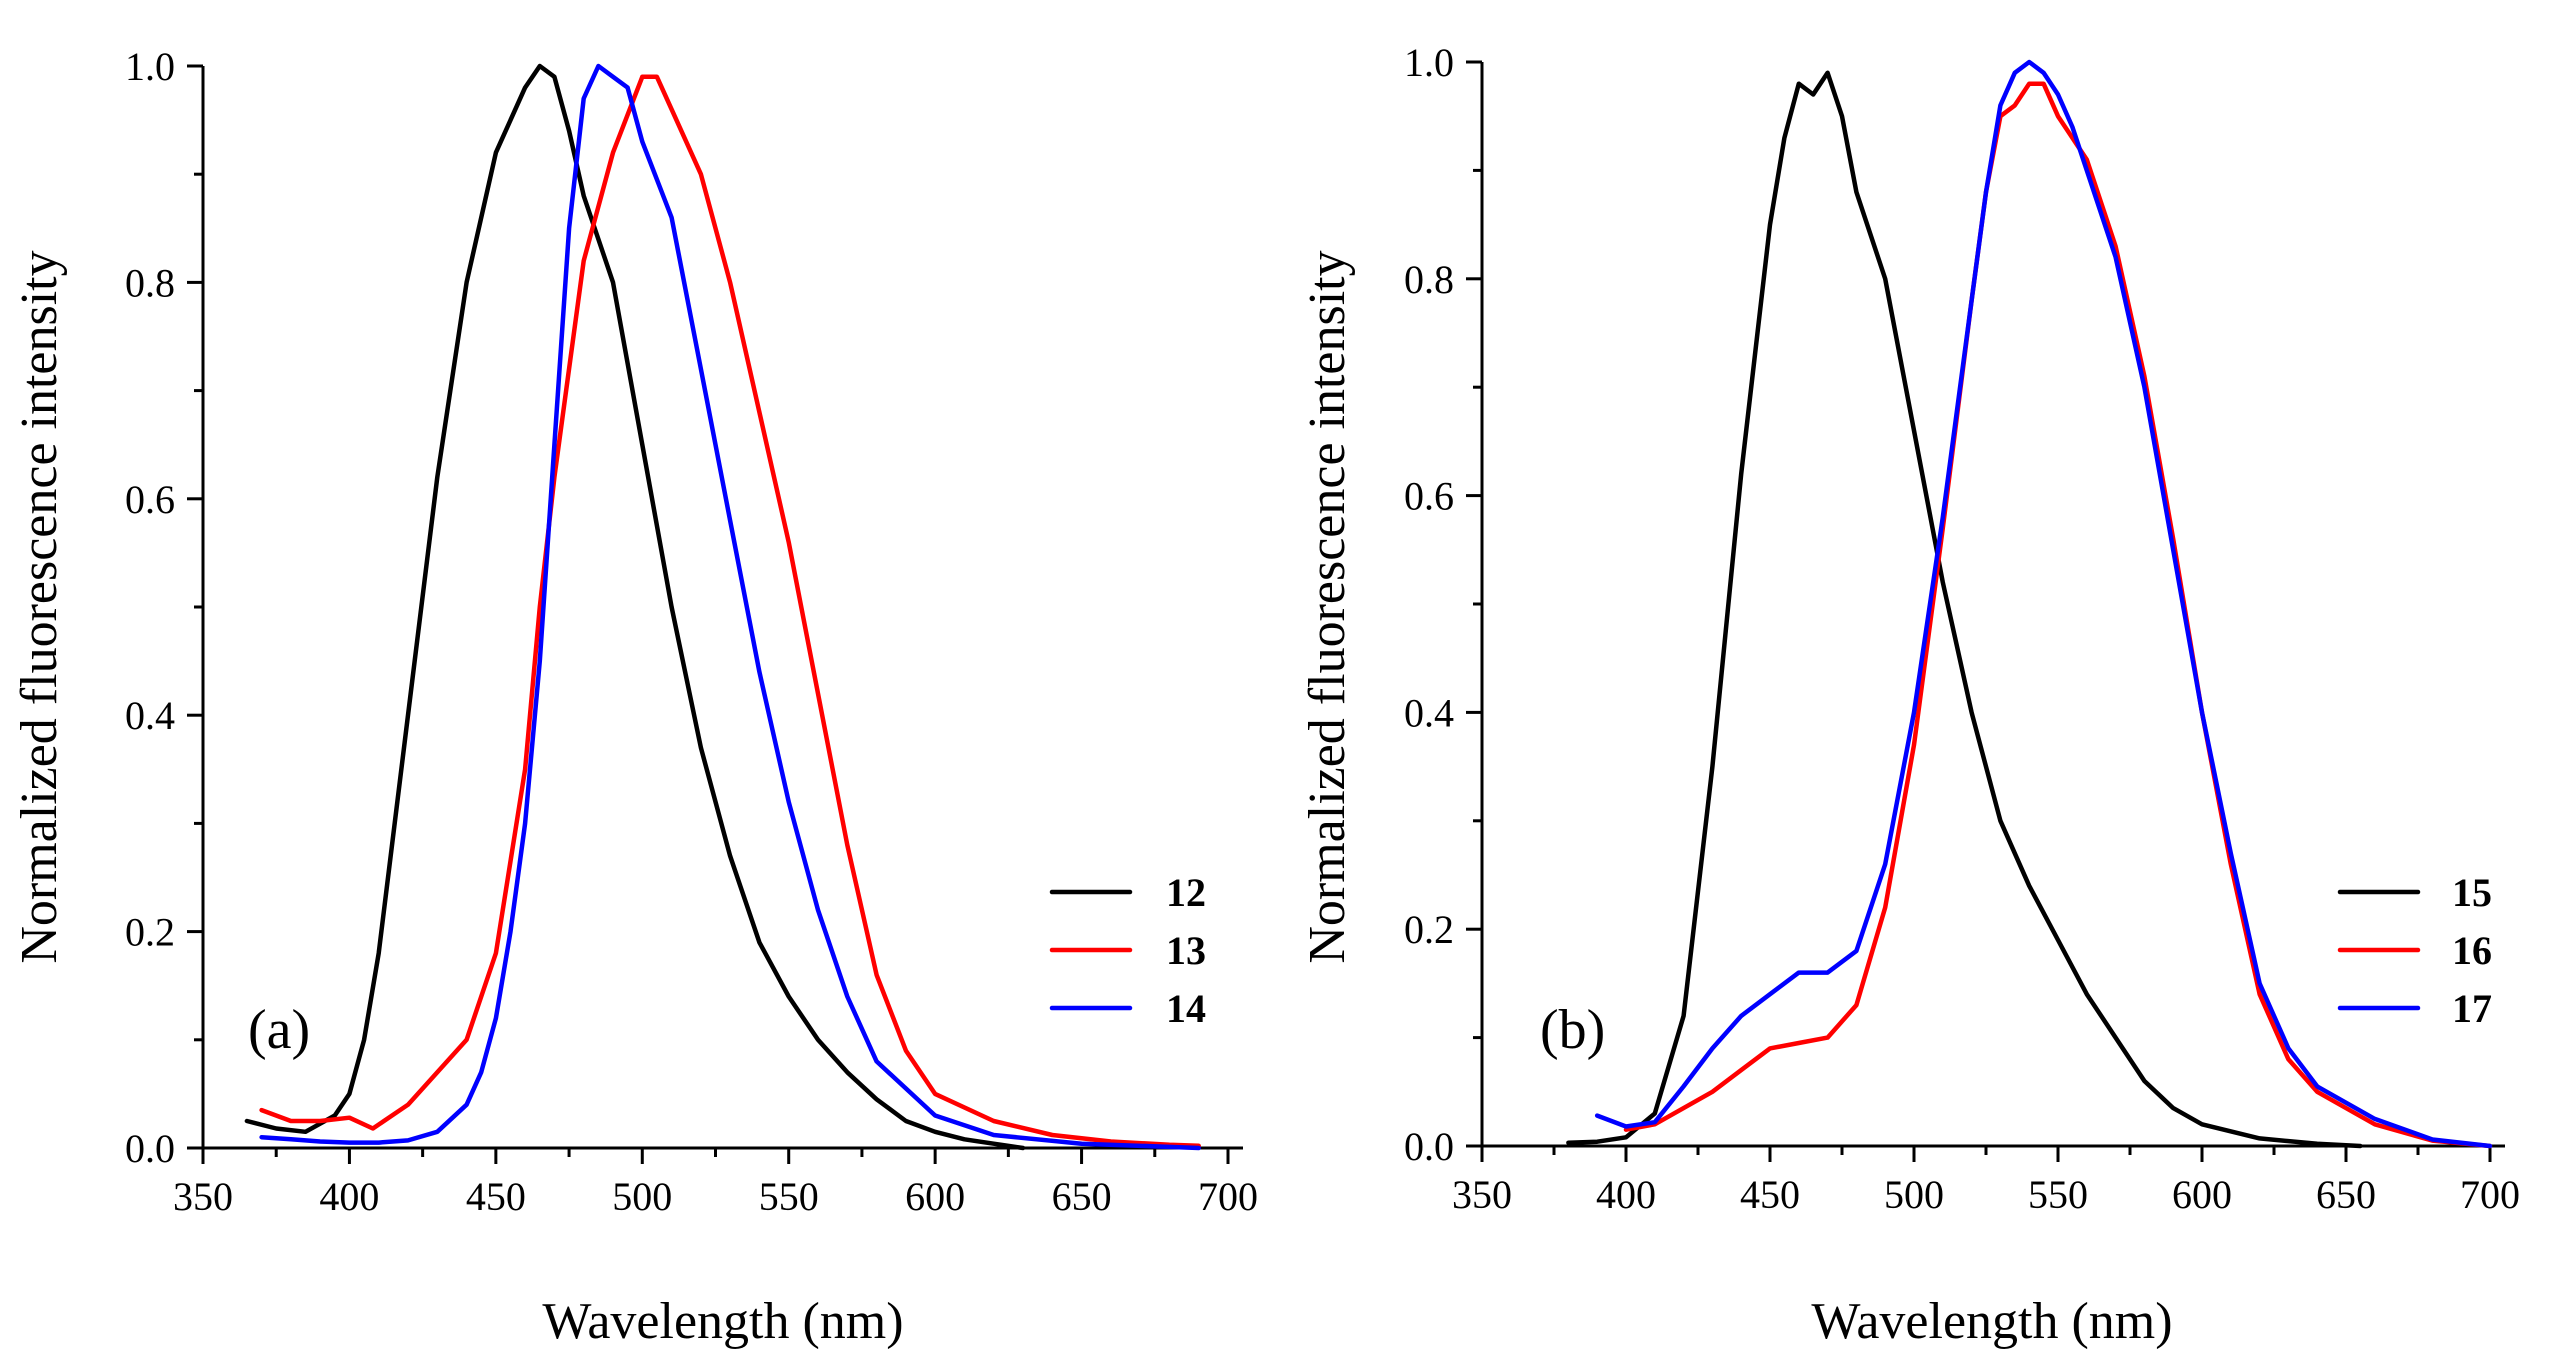 Image resolution: width=2555 pixels, height=1354 pixels. I want to click on legend-item-12: 12, so click(1127, 892).